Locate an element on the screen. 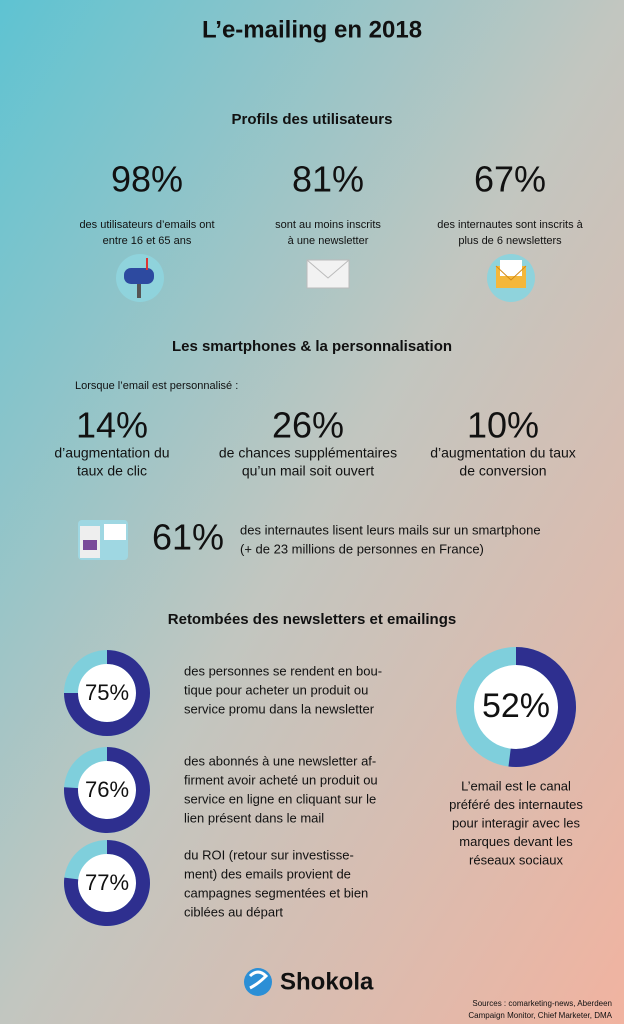 This screenshot has height=1024, width=624. text-line: des utilisateurs d’emails ont is located at coordinates (146, 225).